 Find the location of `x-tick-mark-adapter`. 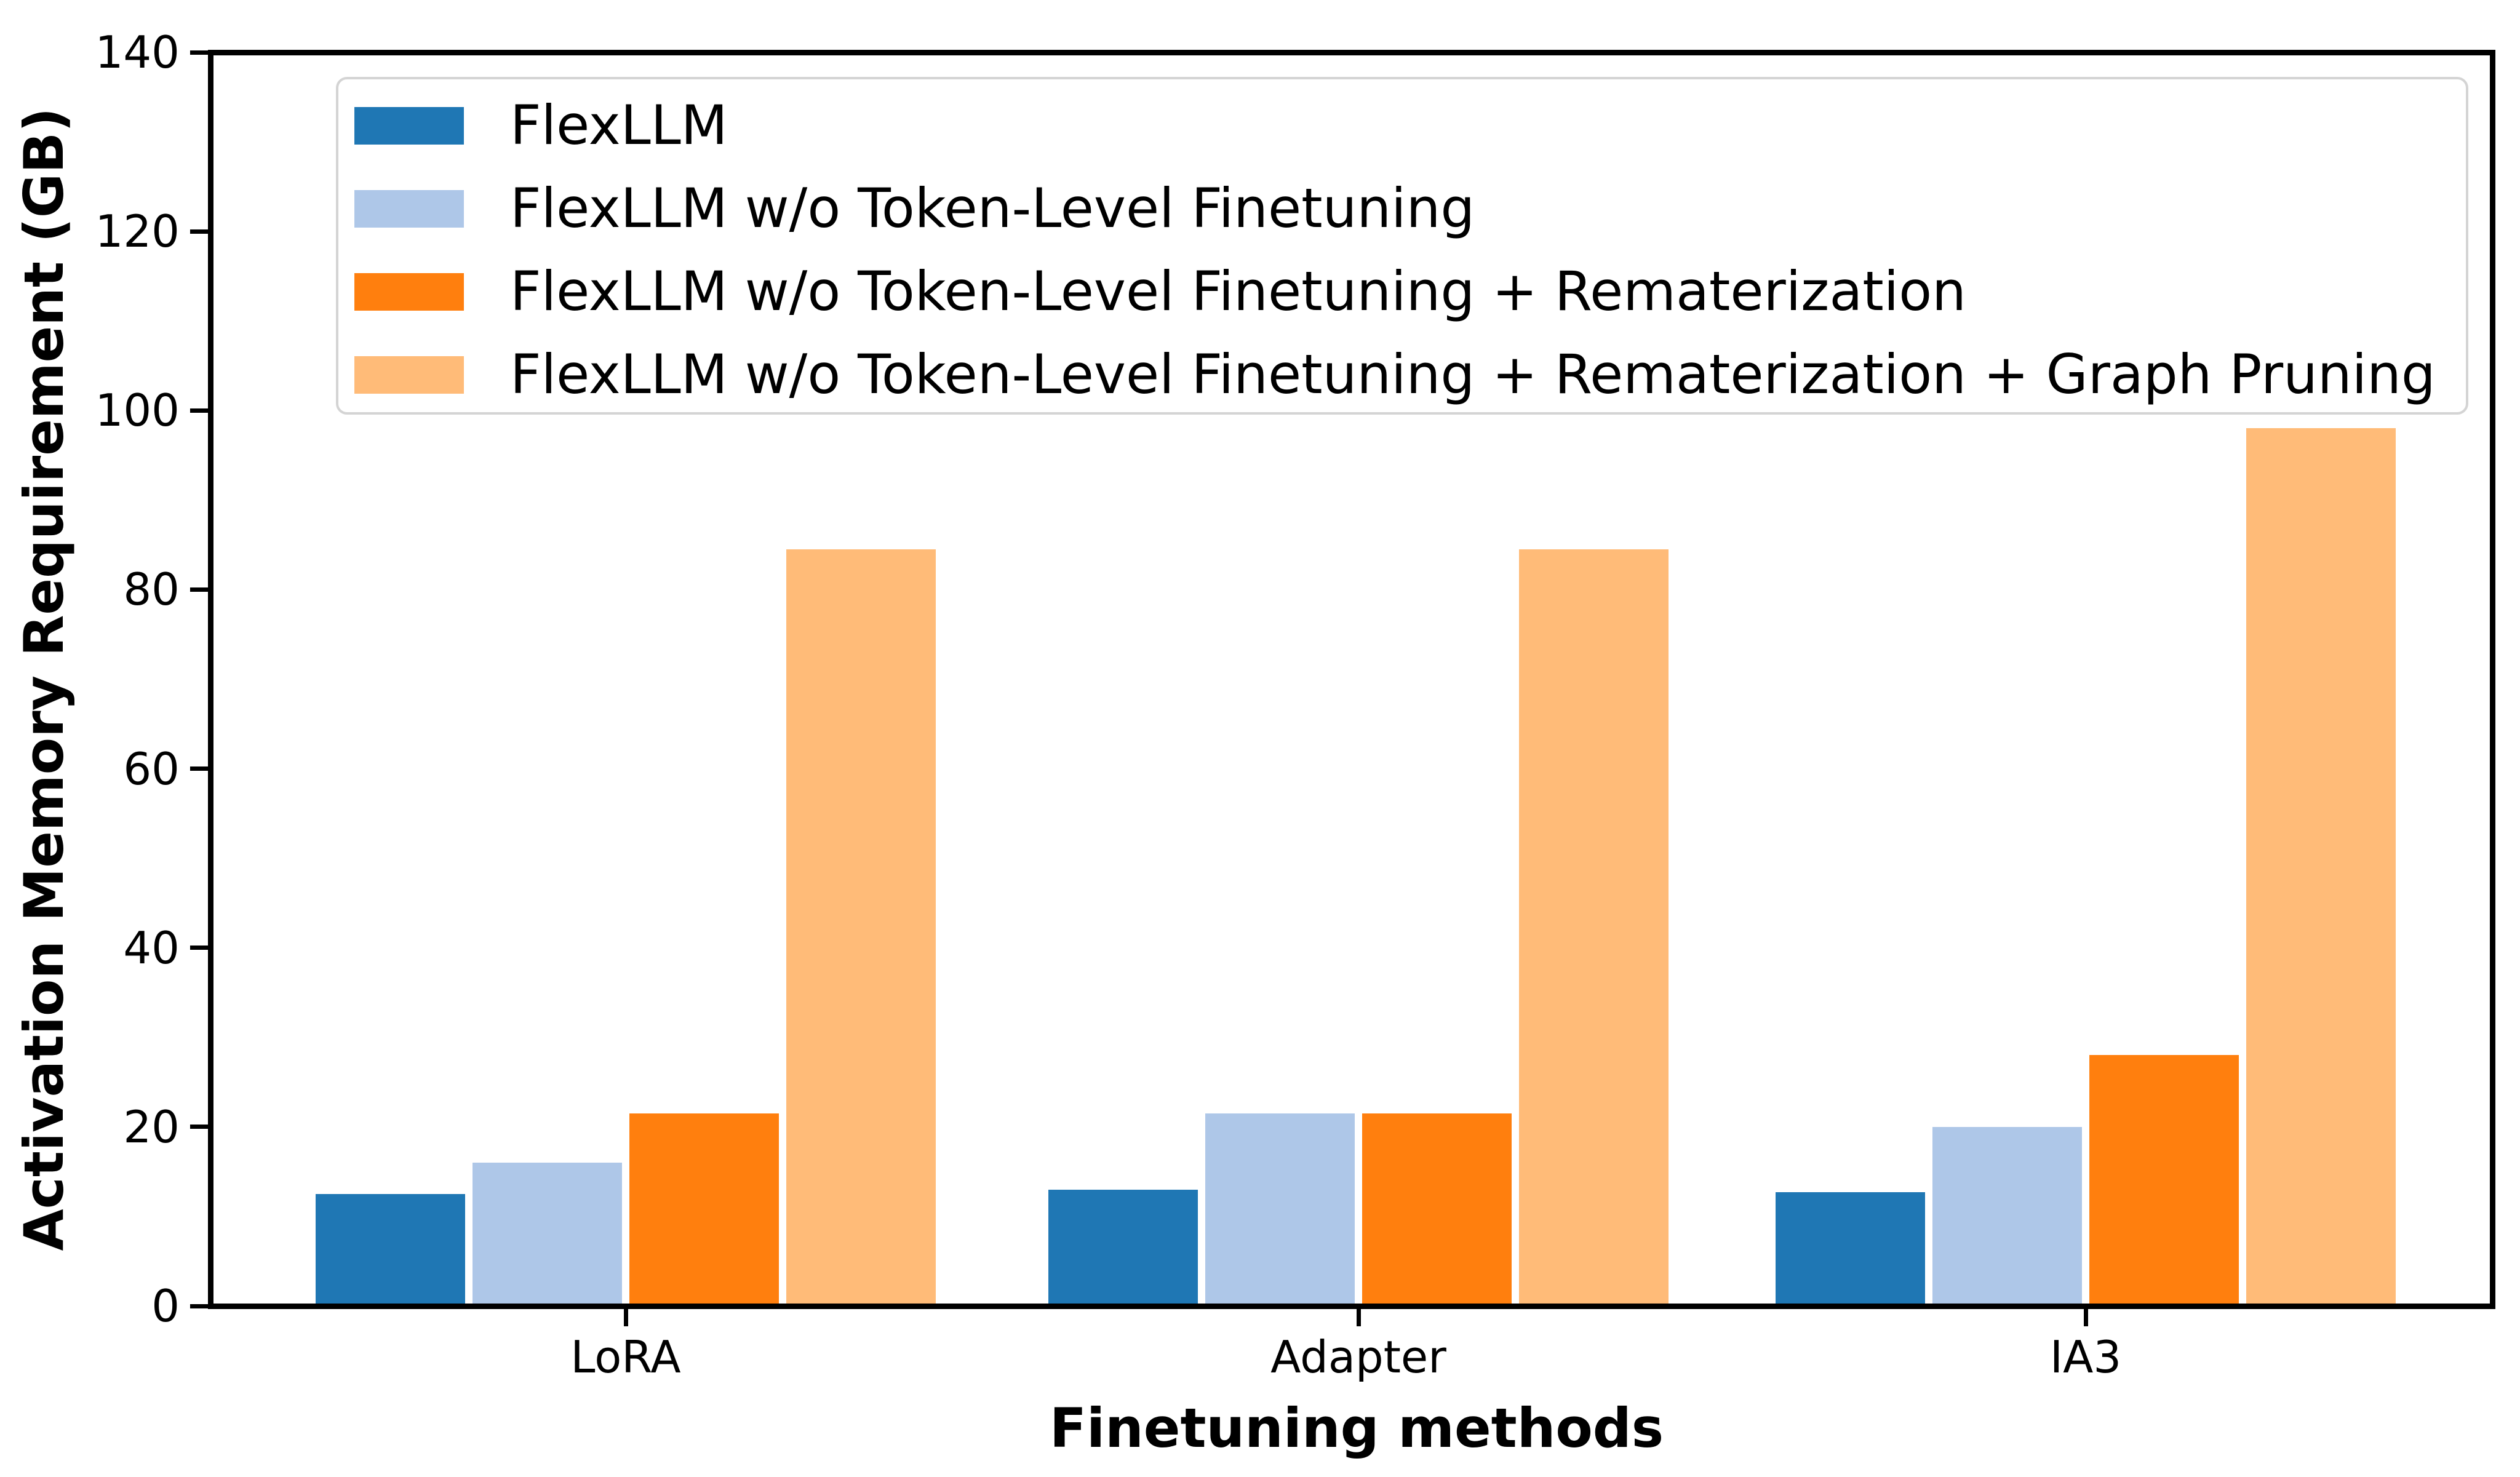

x-tick-mark-adapter is located at coordinates (1358, 1317).